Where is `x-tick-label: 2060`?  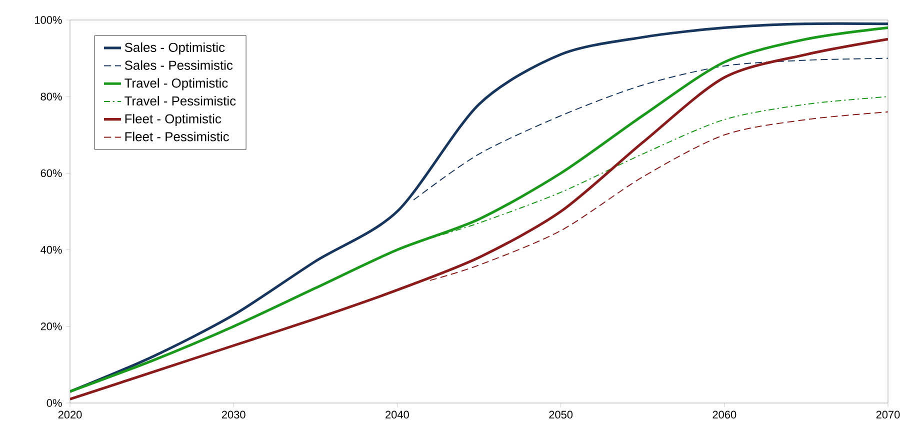
x-tick-label: 2060 is located at coordinates (724, 414).